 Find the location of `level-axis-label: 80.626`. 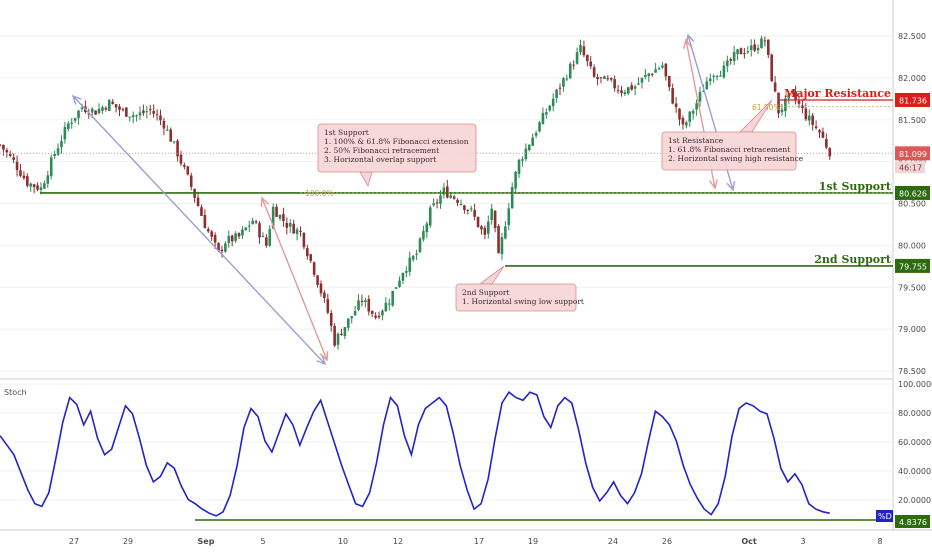

level-axis-label: 80.626 is located at coordinates (913, 193).